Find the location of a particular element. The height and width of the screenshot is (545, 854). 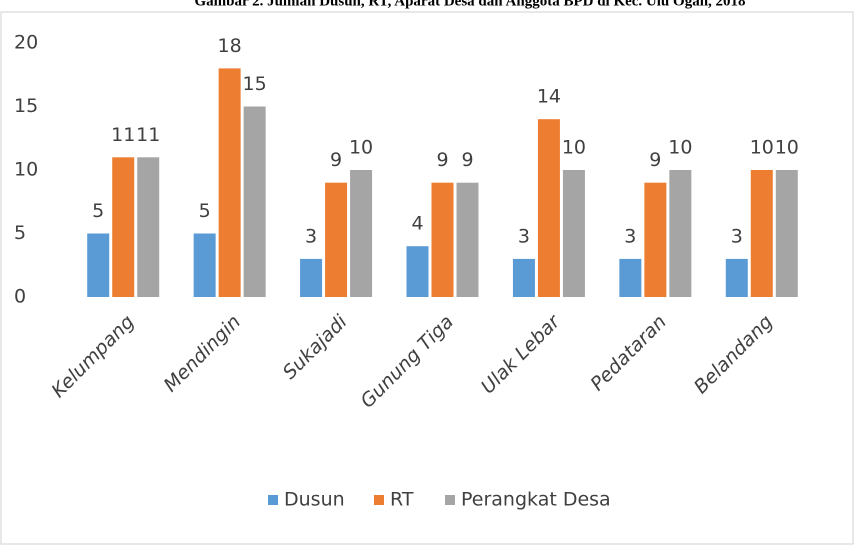

legend-label: Perangkat Desa is located at coordinates (536, 500).